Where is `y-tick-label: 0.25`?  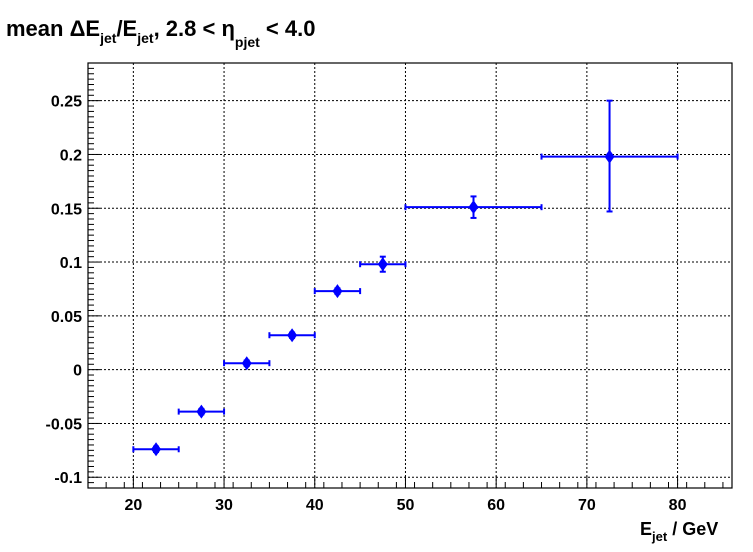
y-tick-label: 0.25 is located at coordinates (66, 102).